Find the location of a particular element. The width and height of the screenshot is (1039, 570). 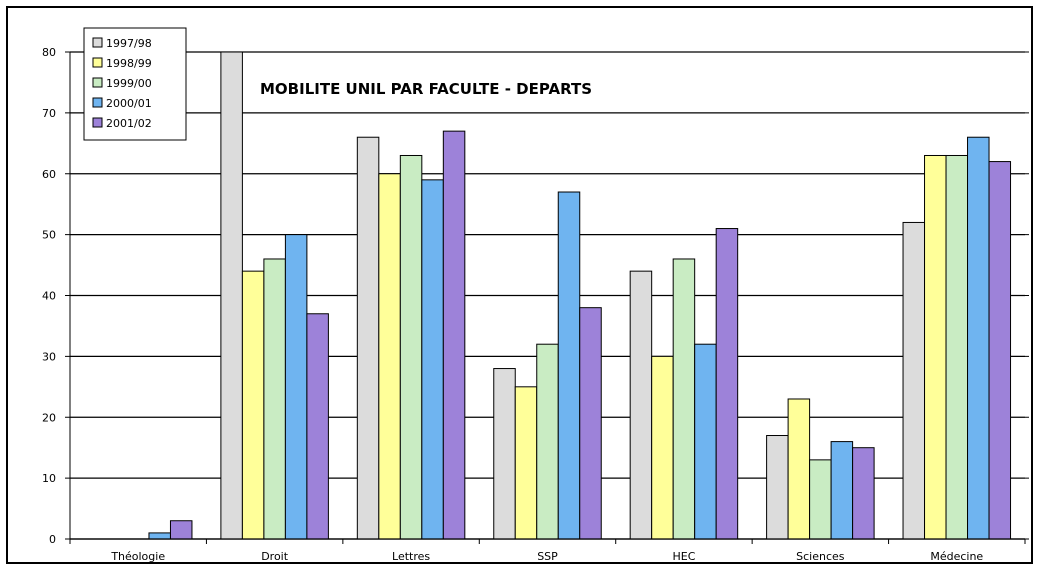

bar-1998-99-Droit is located at coordinates (253, 405).